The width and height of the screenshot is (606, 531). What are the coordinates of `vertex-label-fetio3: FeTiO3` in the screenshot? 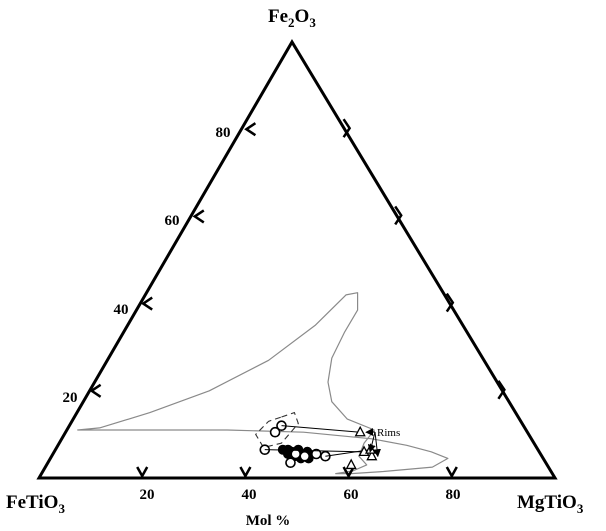 It's located at (35, 504).